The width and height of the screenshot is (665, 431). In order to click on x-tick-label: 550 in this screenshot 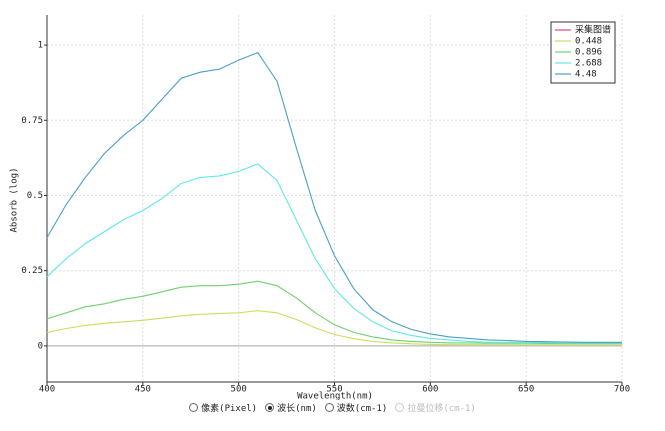, I will do `click(334, 390)`.